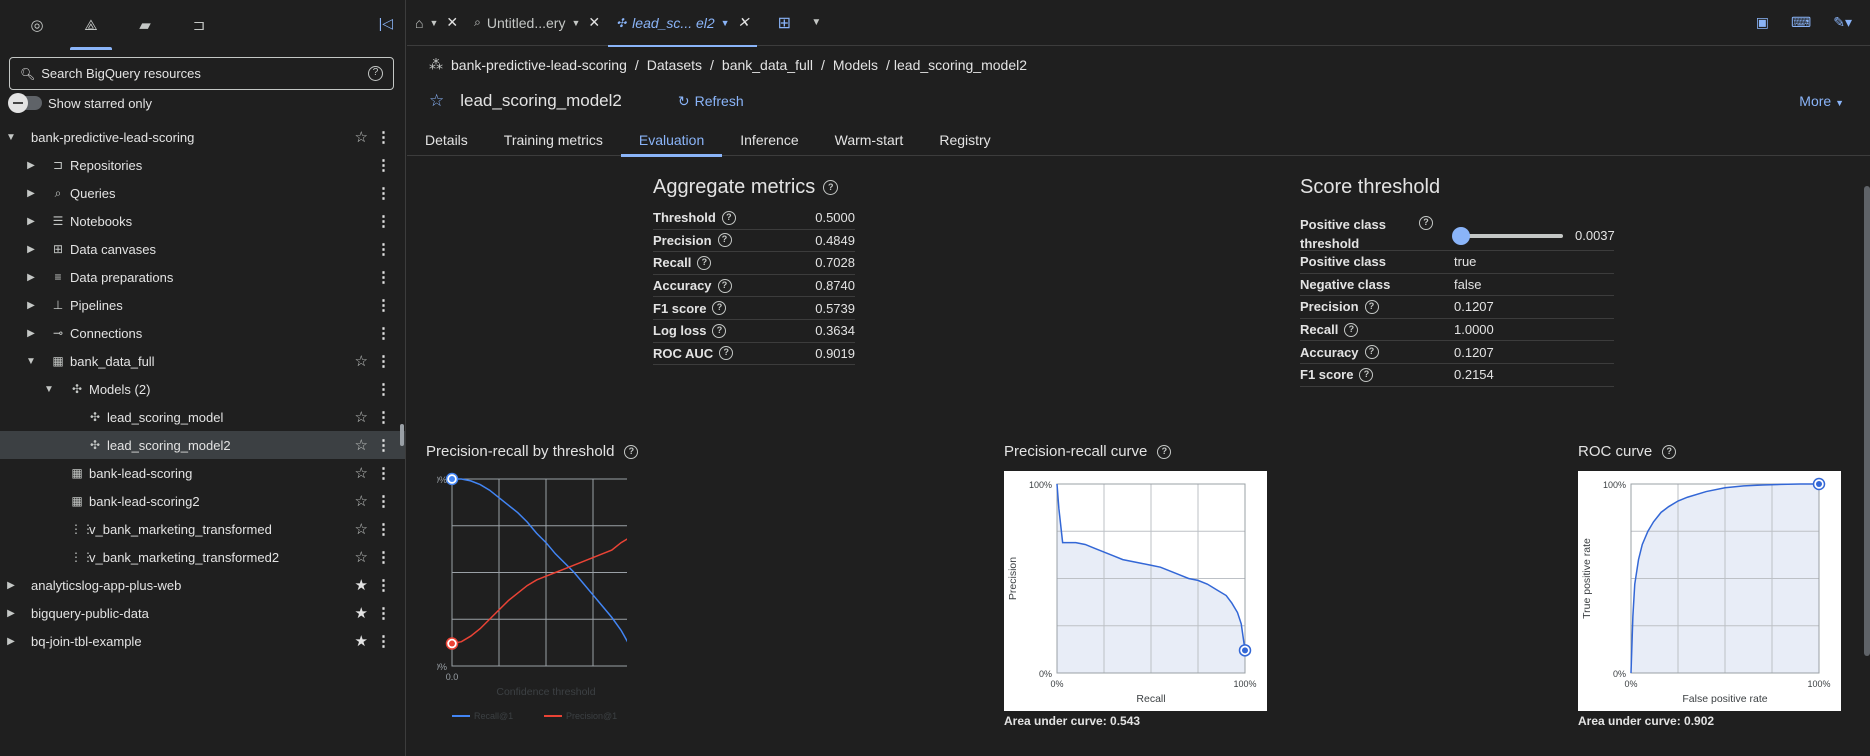 This screenshot has height=756, width=1870. I want to click on refresh-button: ↻ Refresh, so click(711, 101).